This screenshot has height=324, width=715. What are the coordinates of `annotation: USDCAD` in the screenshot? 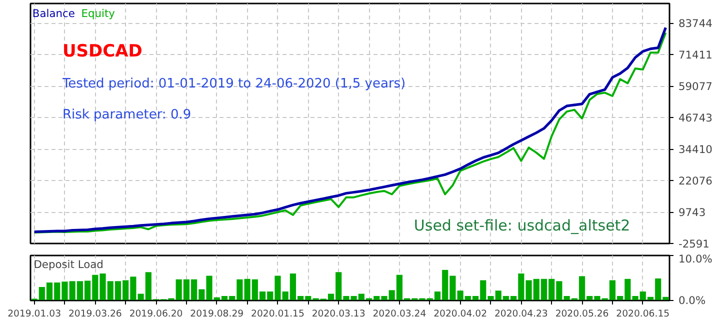 It's located at (102, 52).